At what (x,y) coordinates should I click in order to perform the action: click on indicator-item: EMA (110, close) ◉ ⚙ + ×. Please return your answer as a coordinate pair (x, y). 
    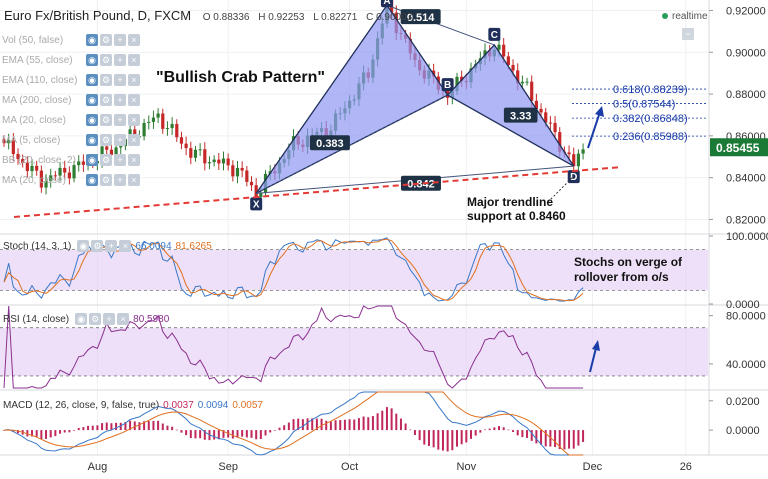
    Looking at the image, I should click on (71, 80).